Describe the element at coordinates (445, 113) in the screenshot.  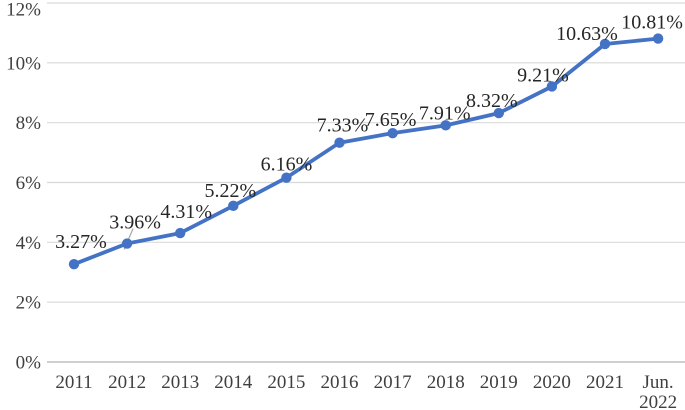
I see `data-label: 7.91%` at that location.